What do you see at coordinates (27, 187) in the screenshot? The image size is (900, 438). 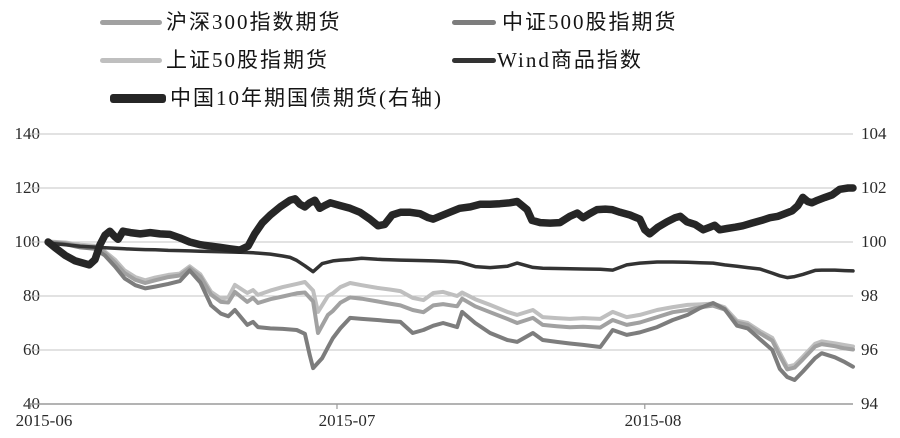 I see `left-axis-tick: 120` at bounding box center [27, 187].